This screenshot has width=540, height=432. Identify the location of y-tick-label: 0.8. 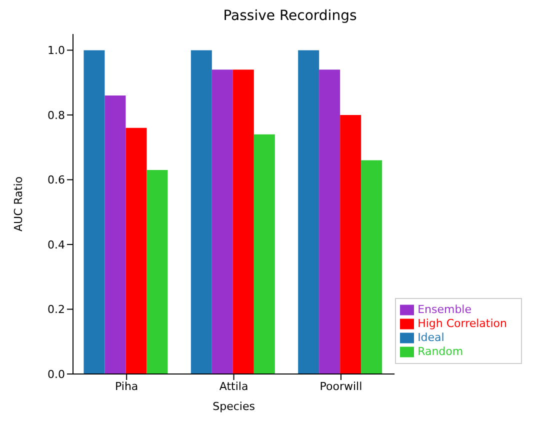
(56, 115).